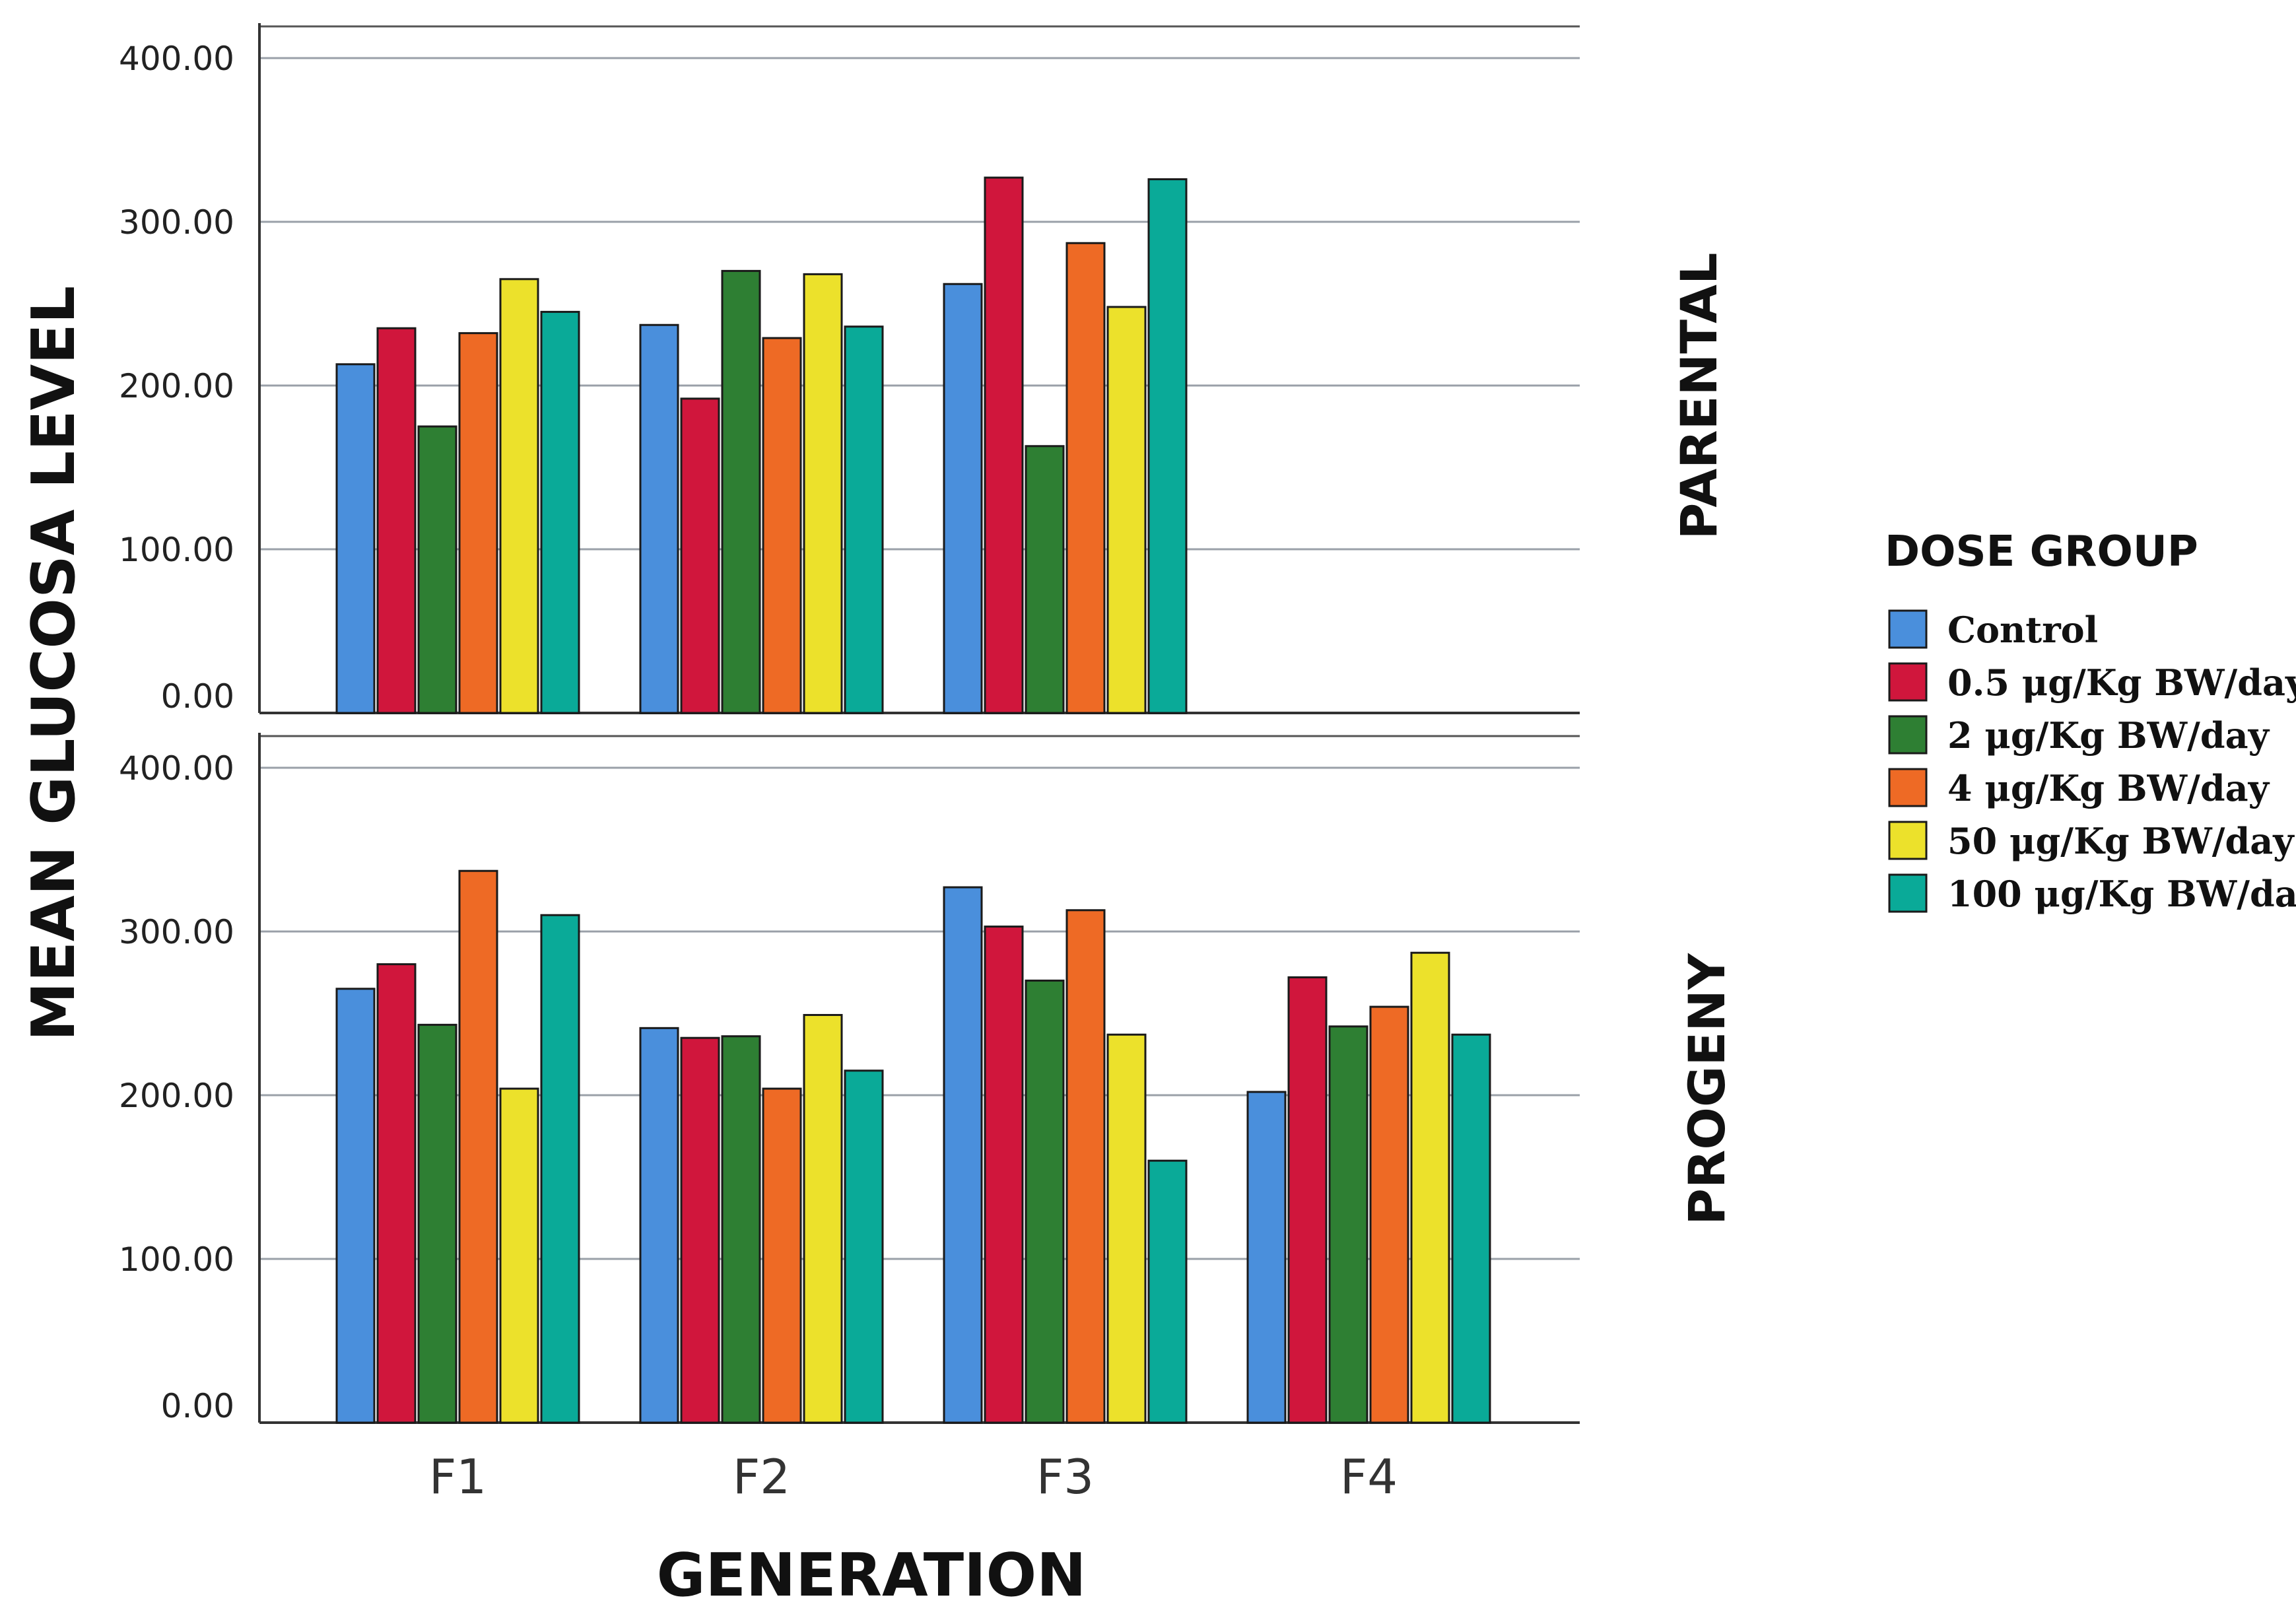 Image resolution: width=2296 pixels, height=1622 pixels. I want to click on y-axis-title: MEAN GLUCOSA LEVEL, so click(53, 663).